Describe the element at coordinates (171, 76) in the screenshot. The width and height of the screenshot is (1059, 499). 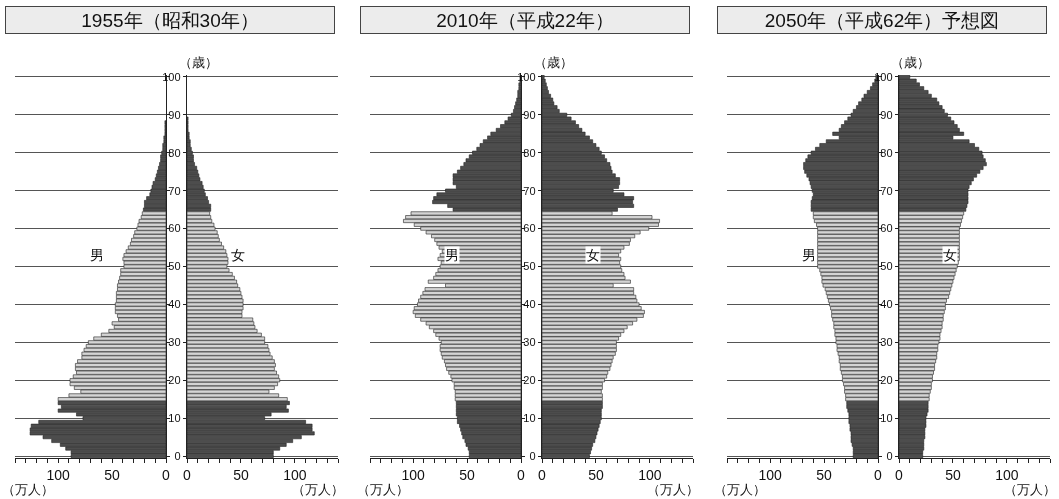
I see `y-tick-label: 100` at that location.